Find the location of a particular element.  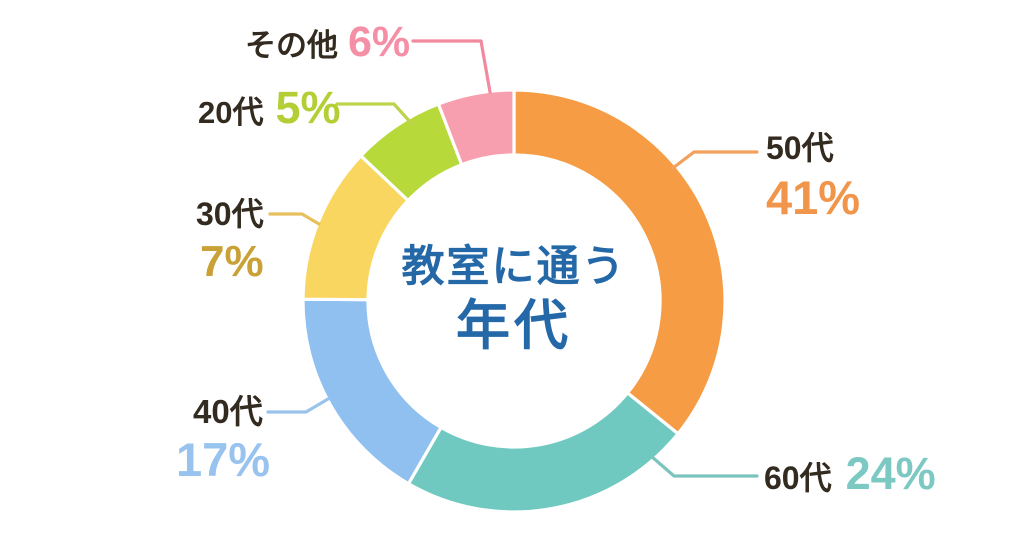

leader-line-40s is located at coordinates (298, 405).